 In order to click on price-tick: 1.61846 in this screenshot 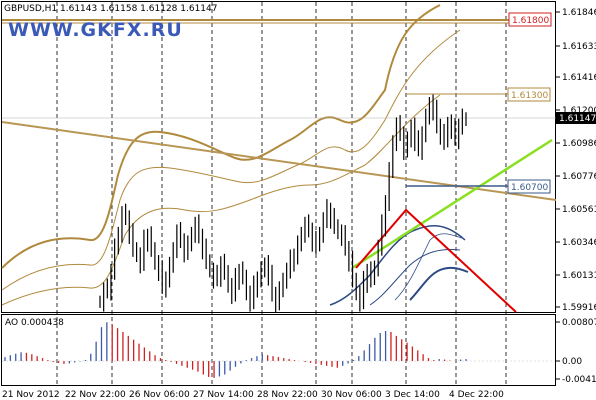, I will do `click(579, 13)`.